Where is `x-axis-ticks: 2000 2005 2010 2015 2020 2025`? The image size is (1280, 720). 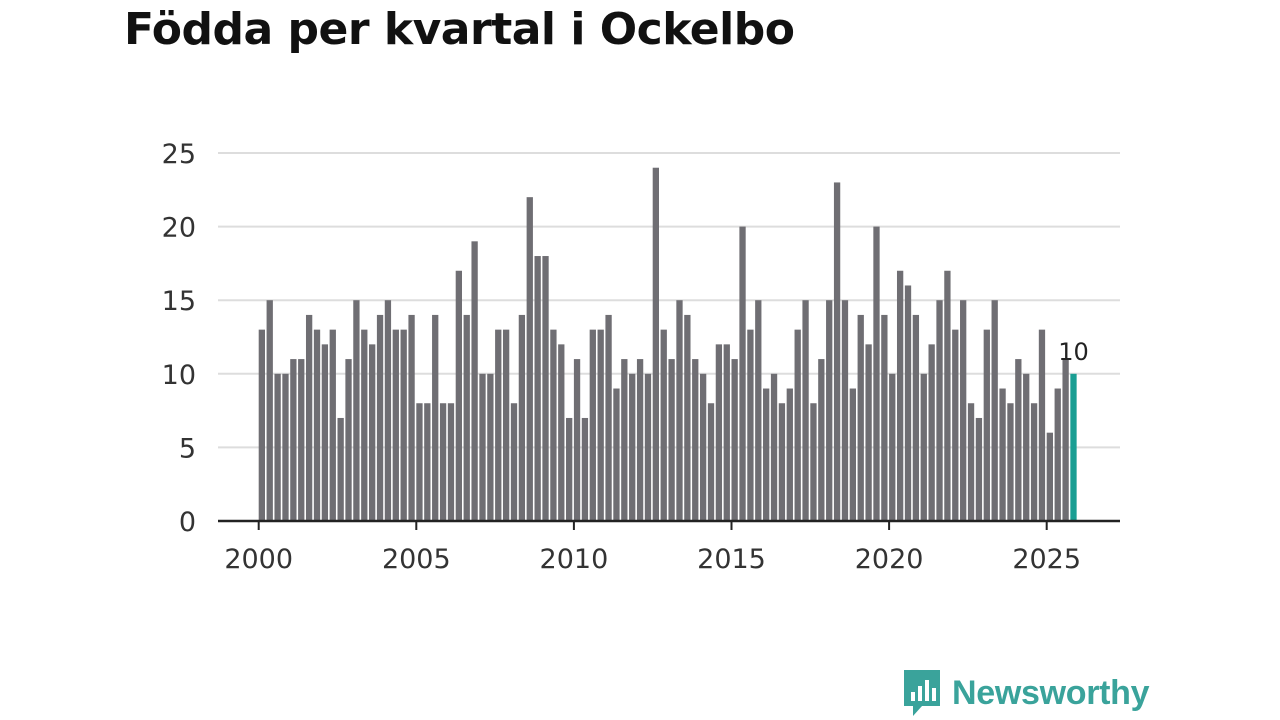 x-axis-ticks: 2000 2005 2010 2015 2020 2025 is located at coordinates (652, 548).